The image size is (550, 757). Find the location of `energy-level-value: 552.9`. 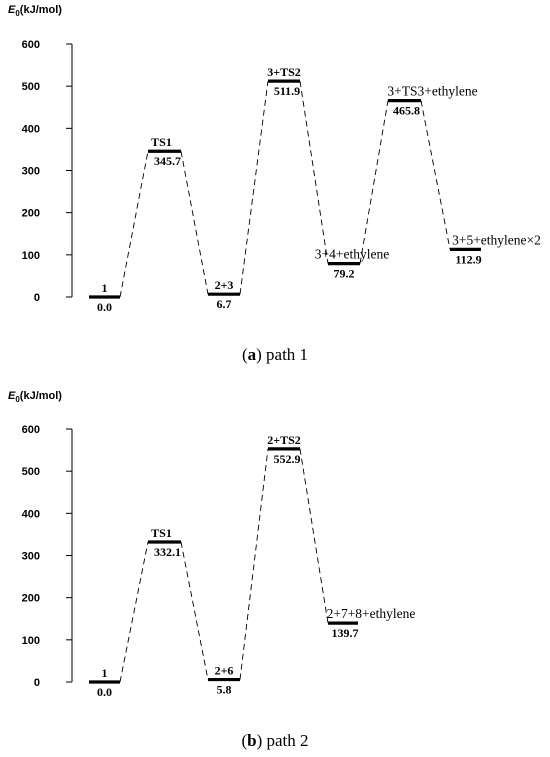

energy-level-value: 552.9 is located at coordinates (287, 459).